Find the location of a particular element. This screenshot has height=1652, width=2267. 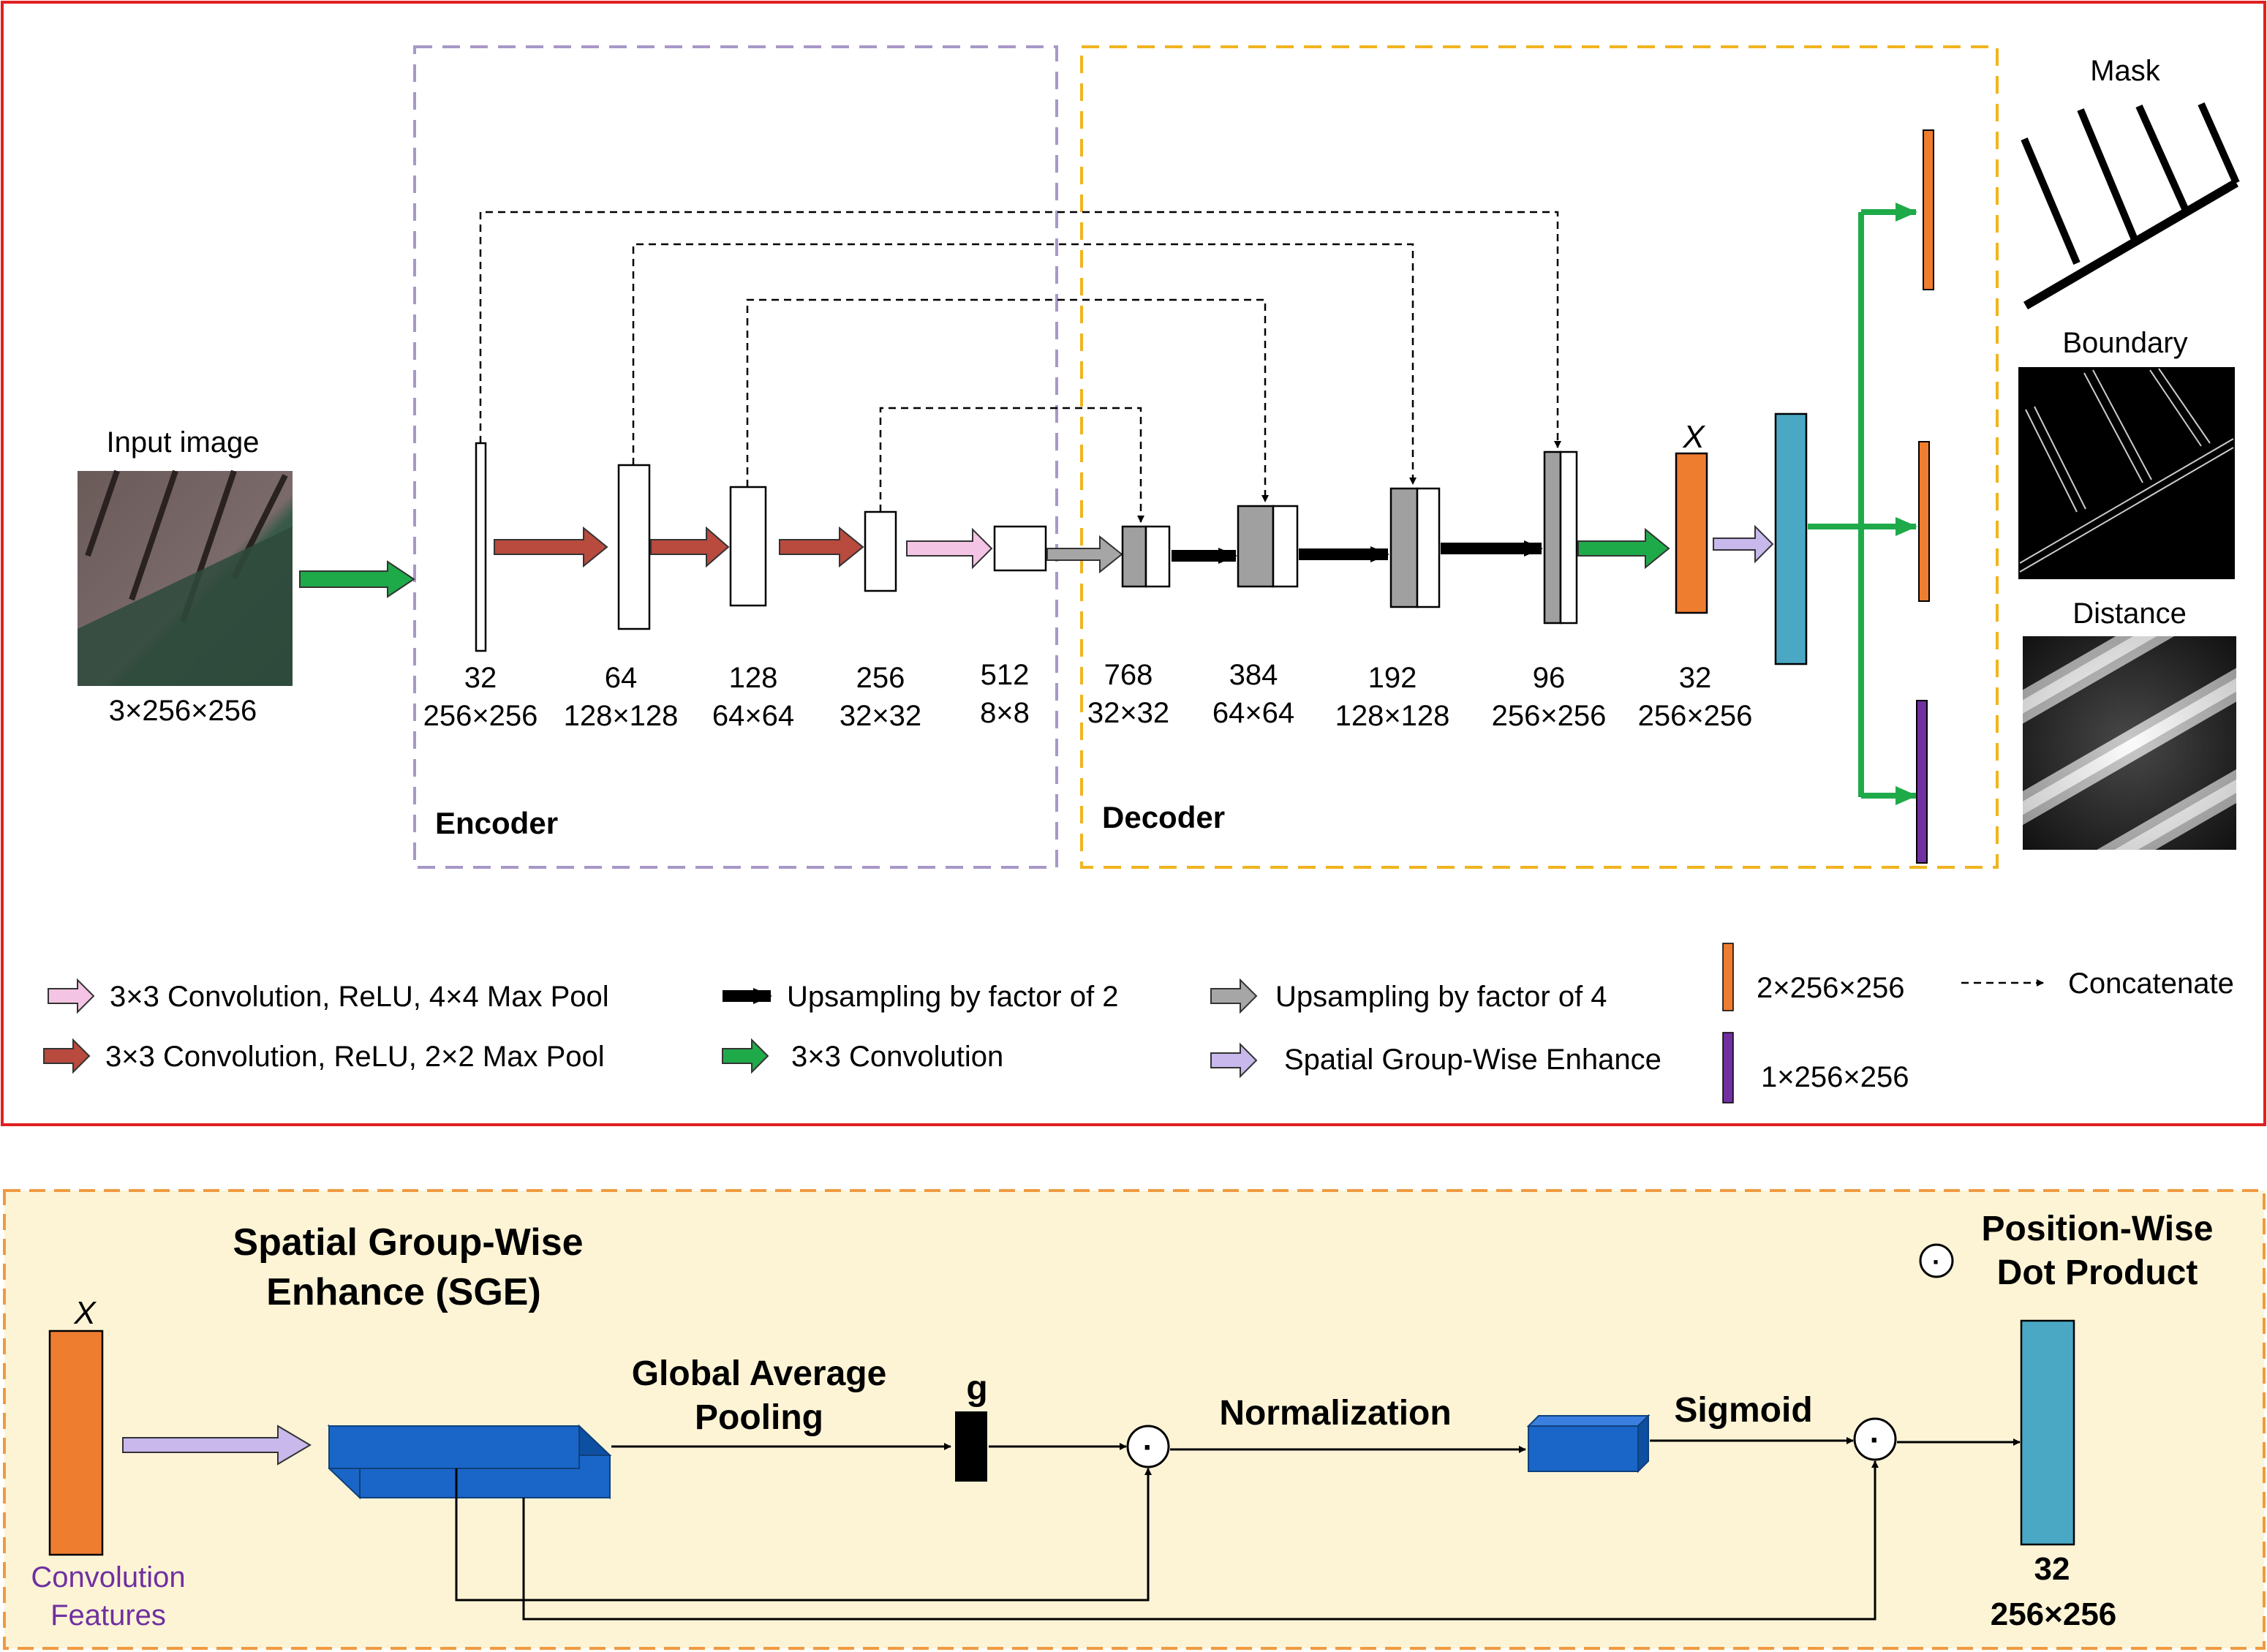

head-boundary-bar is located at coordinates (1924, 521).